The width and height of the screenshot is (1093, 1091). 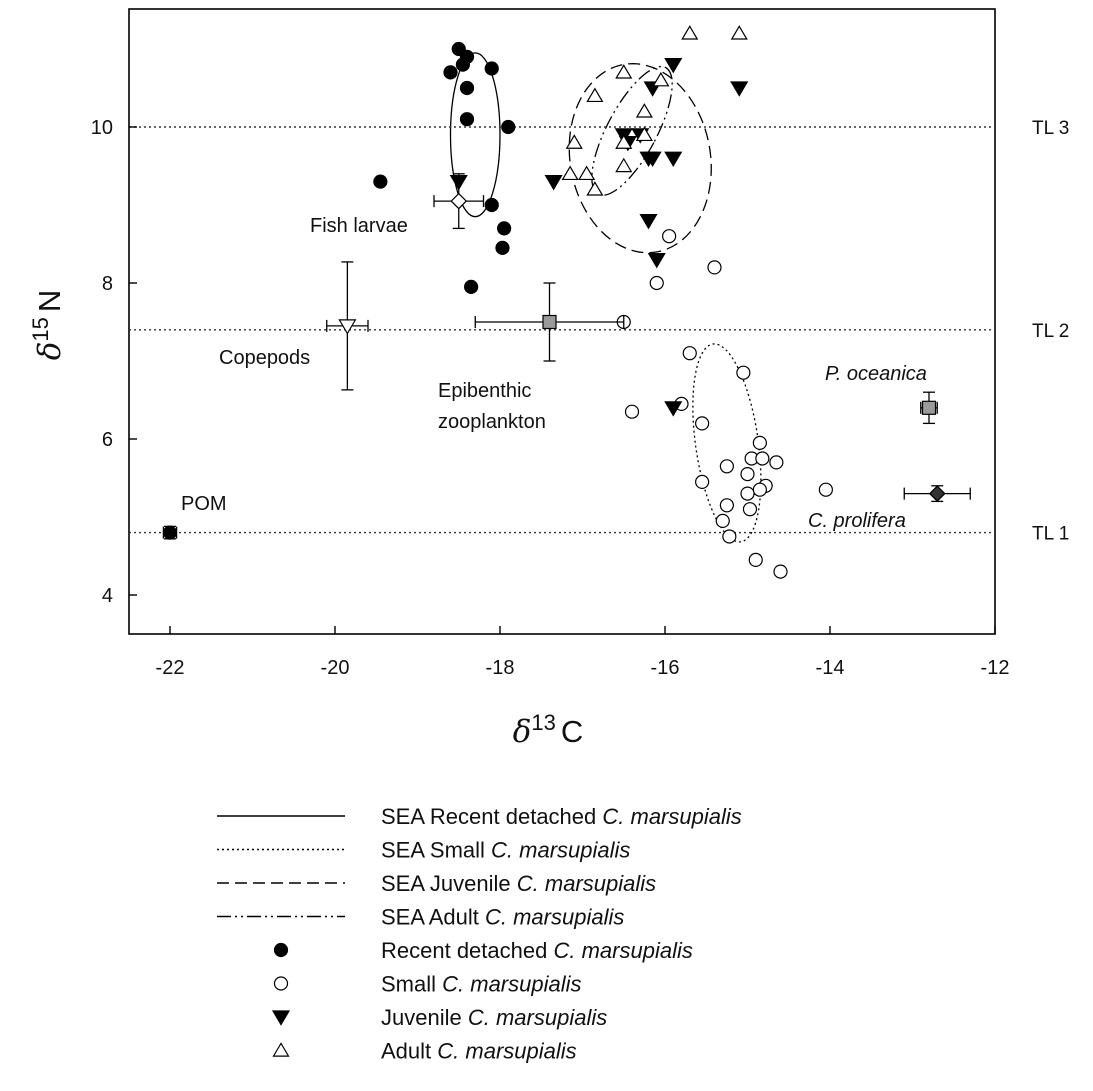 I want to click on trophic-level-label: TL 3, so click(x=1050, y=128).